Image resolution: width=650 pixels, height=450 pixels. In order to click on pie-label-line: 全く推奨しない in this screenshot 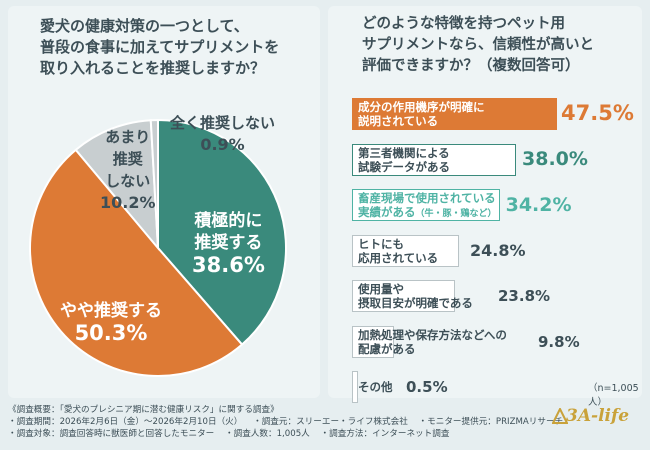, I will do `click(223, 123)`.